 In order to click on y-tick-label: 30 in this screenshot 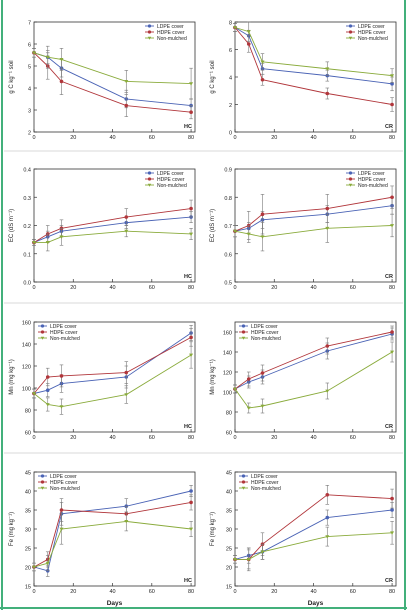, I will do `click(229, 531)`.